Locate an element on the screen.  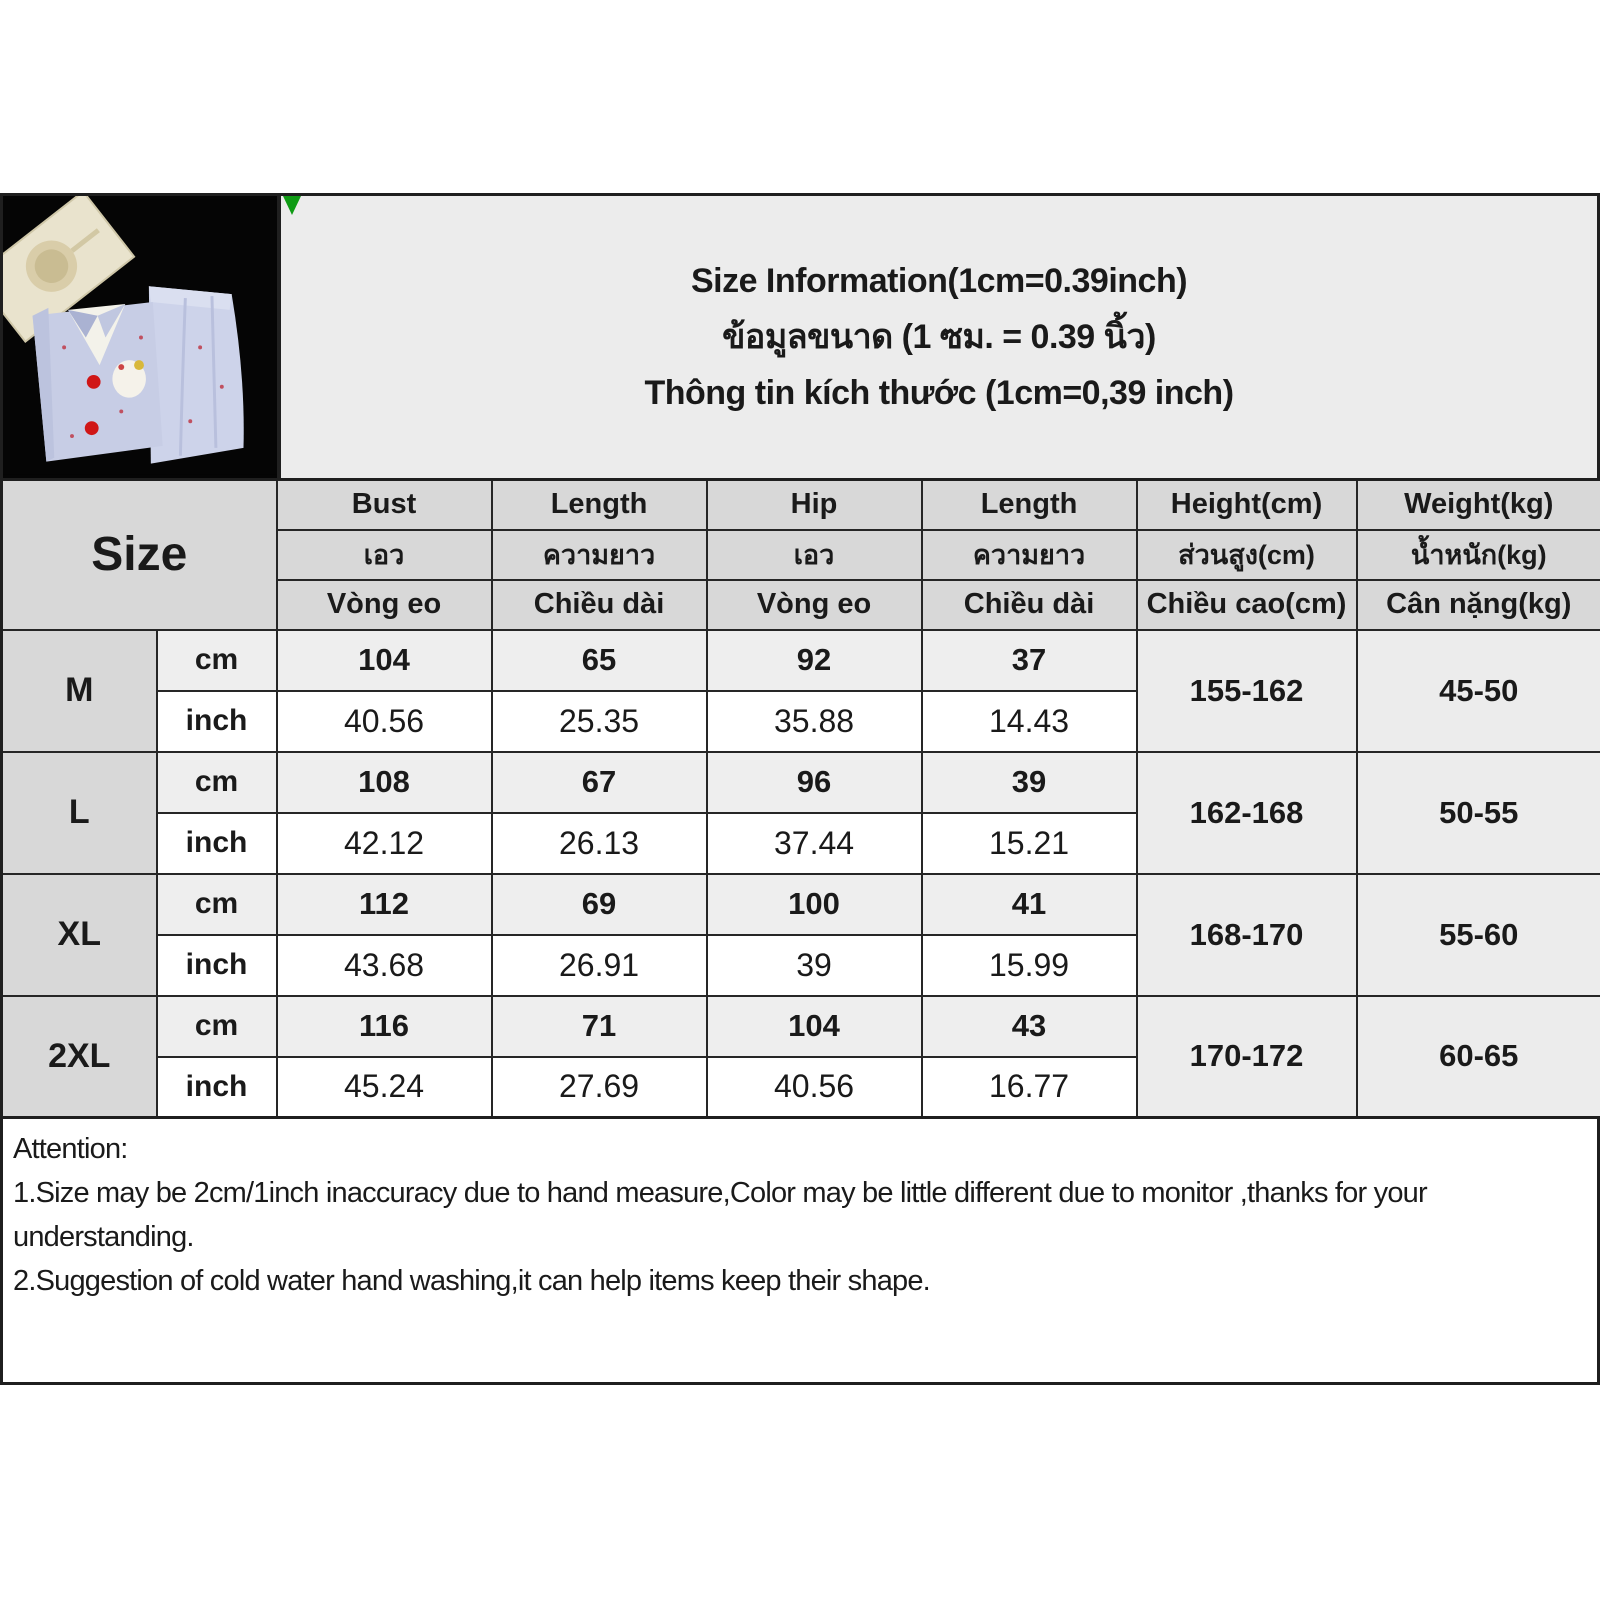
height-cell: 168-170 is located at coordinates (1246, 934).